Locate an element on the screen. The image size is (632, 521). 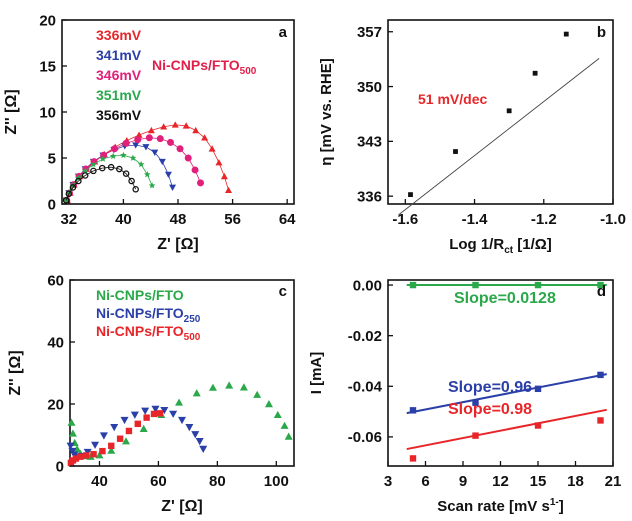
annotation: Ni-CNPs/FTO500 is located at coordinates (204, 67).